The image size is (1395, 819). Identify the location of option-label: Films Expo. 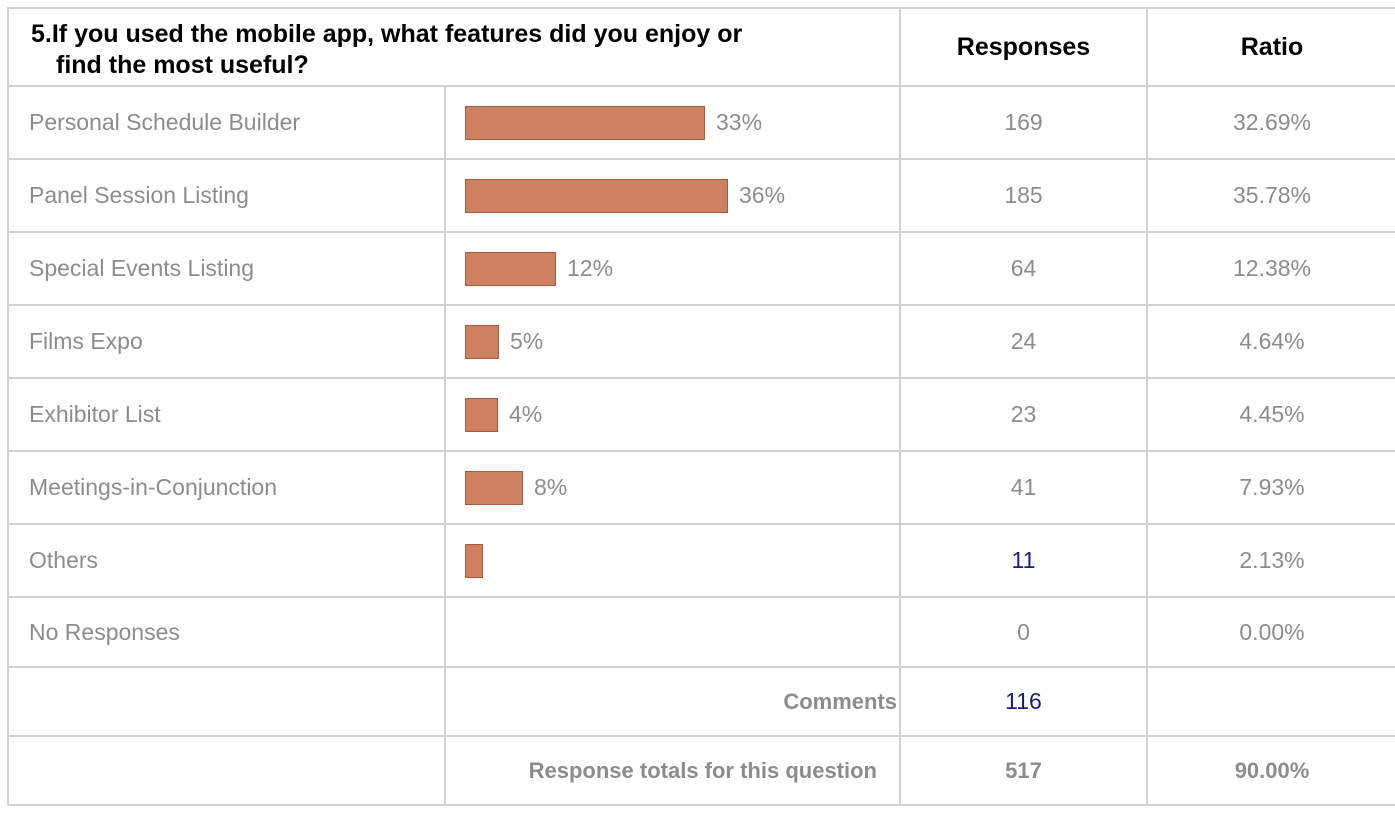
(226, 341).